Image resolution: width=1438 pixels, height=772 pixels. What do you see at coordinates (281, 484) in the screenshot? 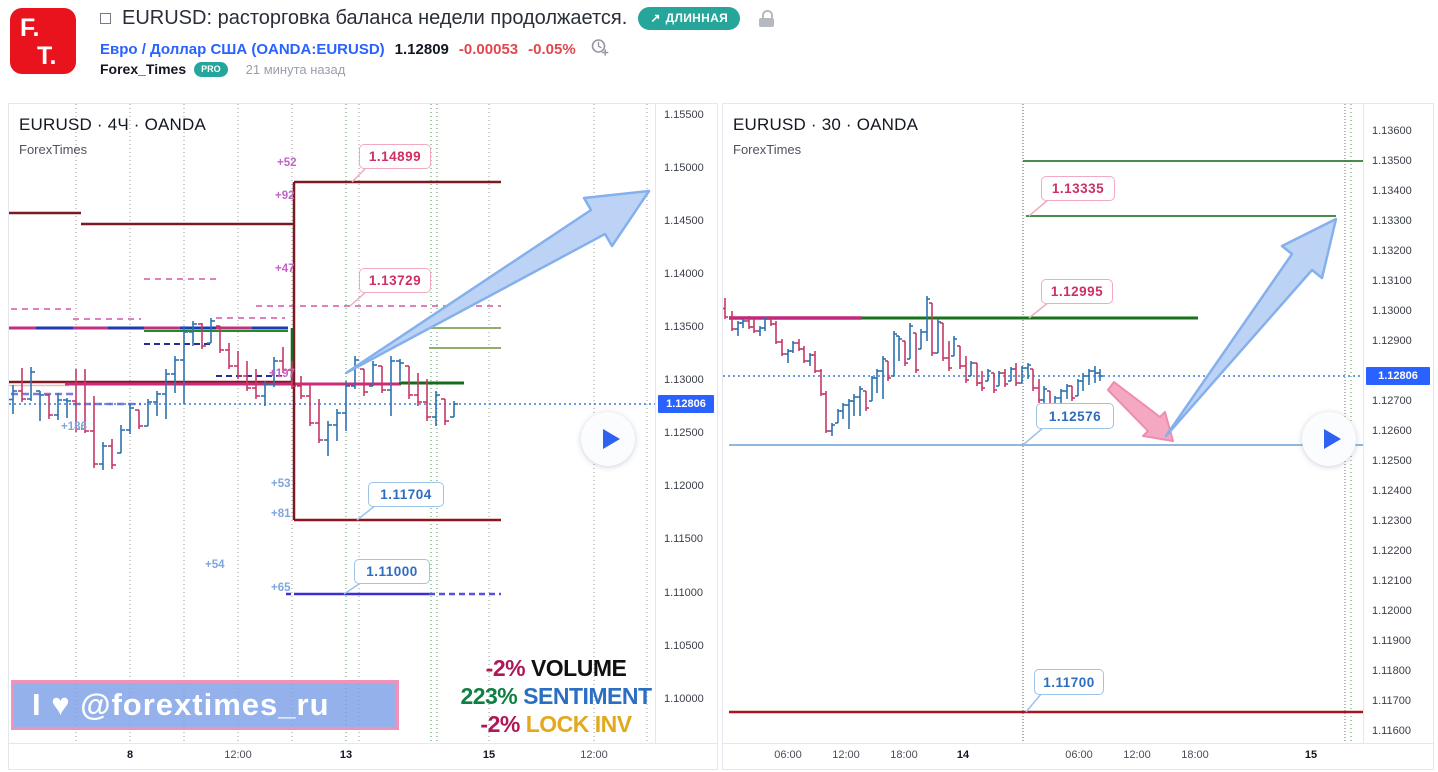
I see `pip-count-label: +53` at bounding box center [281, 484].